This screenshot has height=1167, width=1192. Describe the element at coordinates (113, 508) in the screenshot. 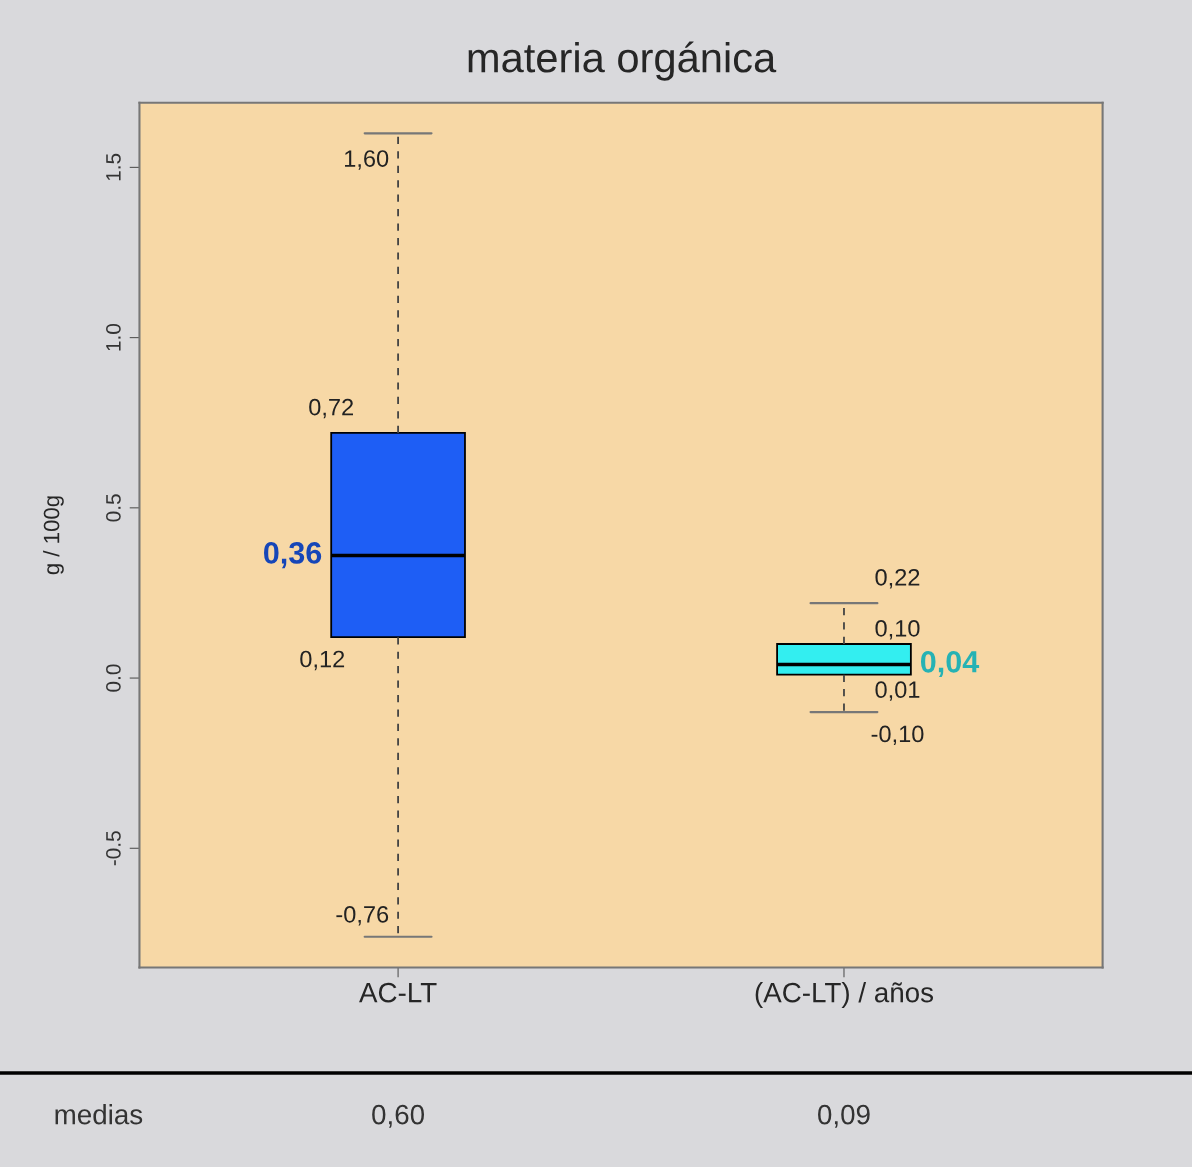

I see `y-tick-label: 0.5` at that location.